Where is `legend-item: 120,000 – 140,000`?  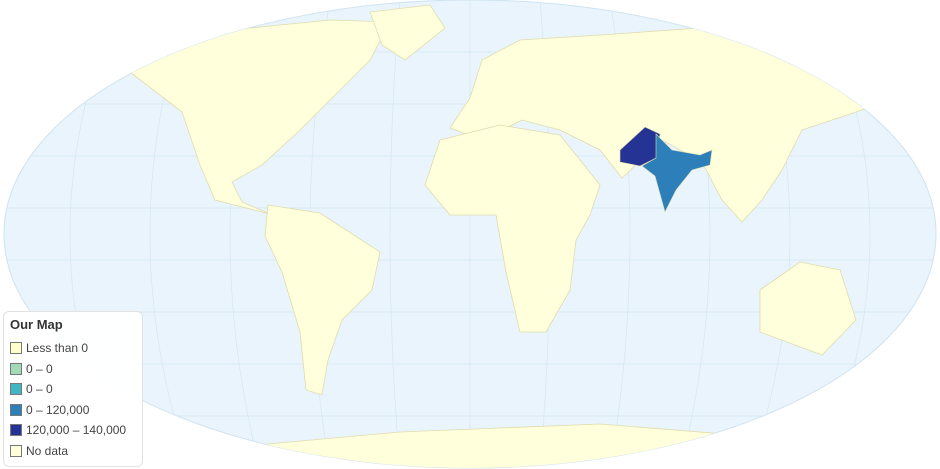
legend-item: 120,000 – 140,000 is located at coordinates (73, 430).